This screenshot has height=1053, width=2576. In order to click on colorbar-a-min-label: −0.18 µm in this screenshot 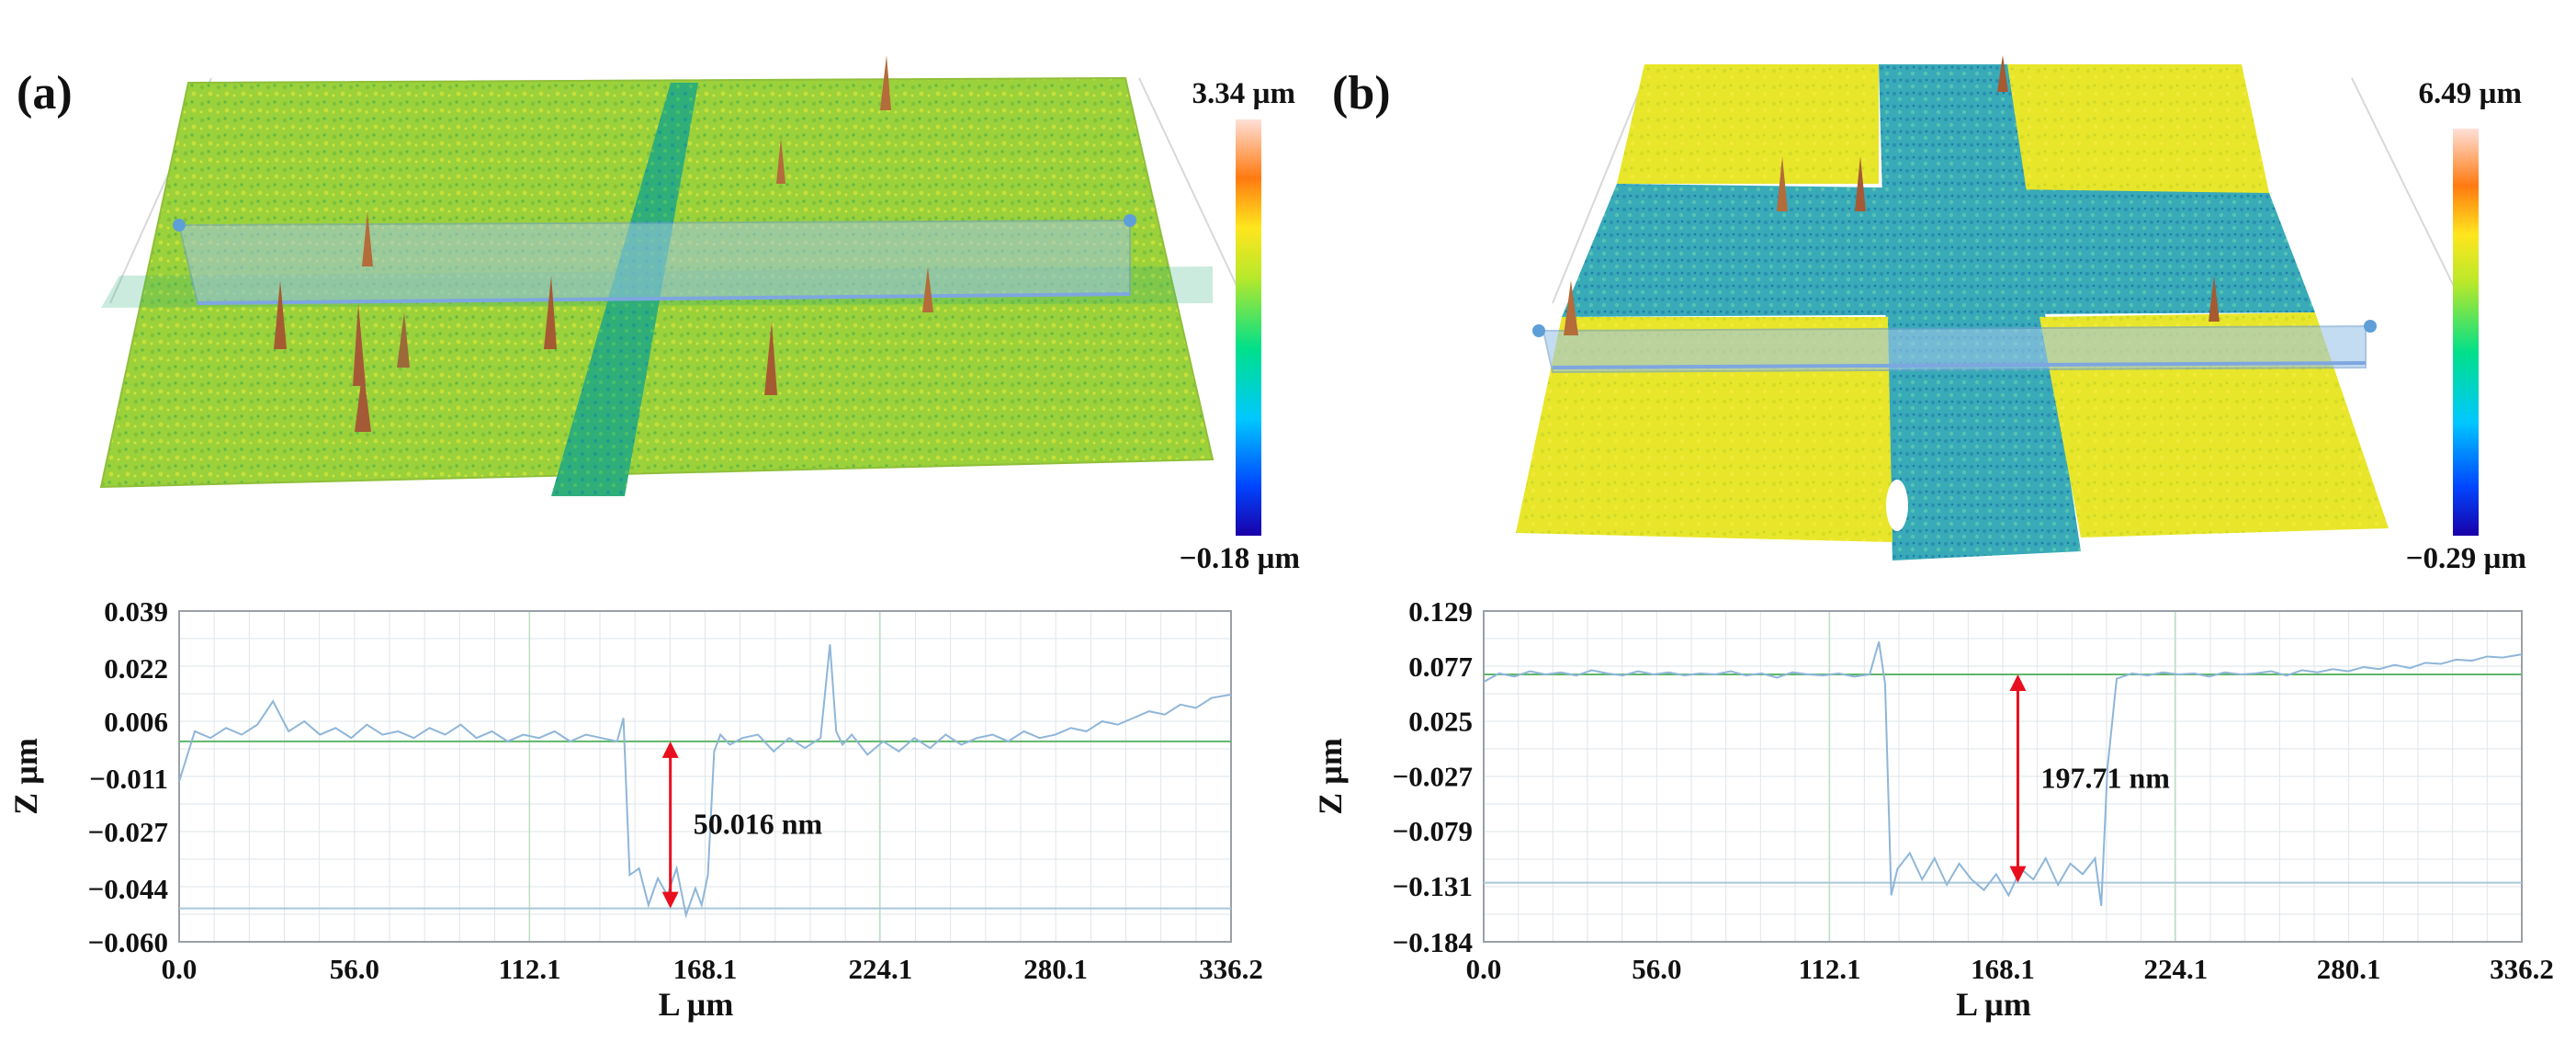, I will do `click(1240, 558)`.